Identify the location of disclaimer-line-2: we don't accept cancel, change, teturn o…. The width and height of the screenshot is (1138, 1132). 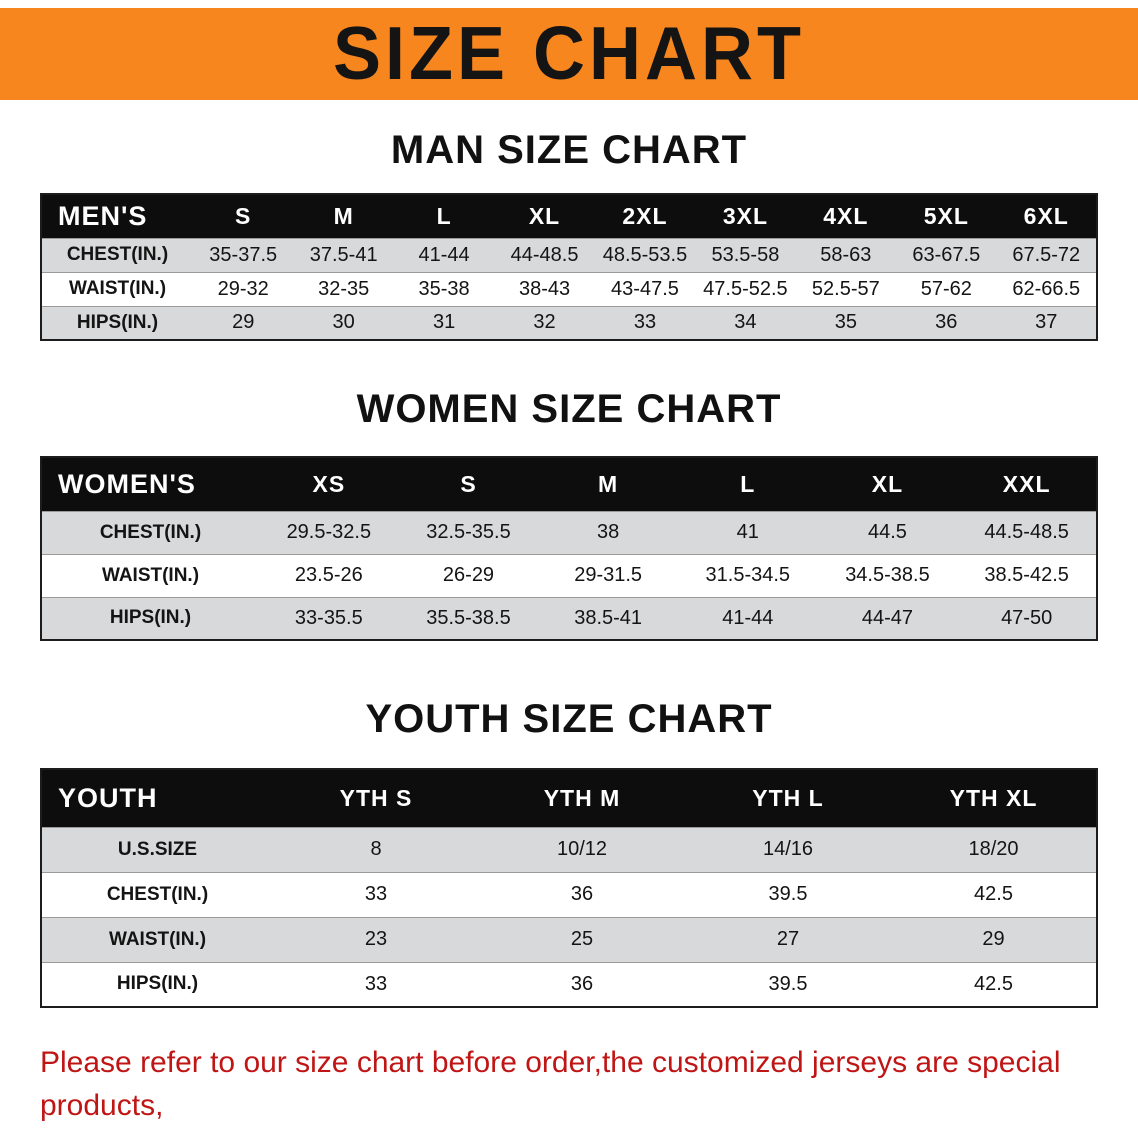
(575, 1129).